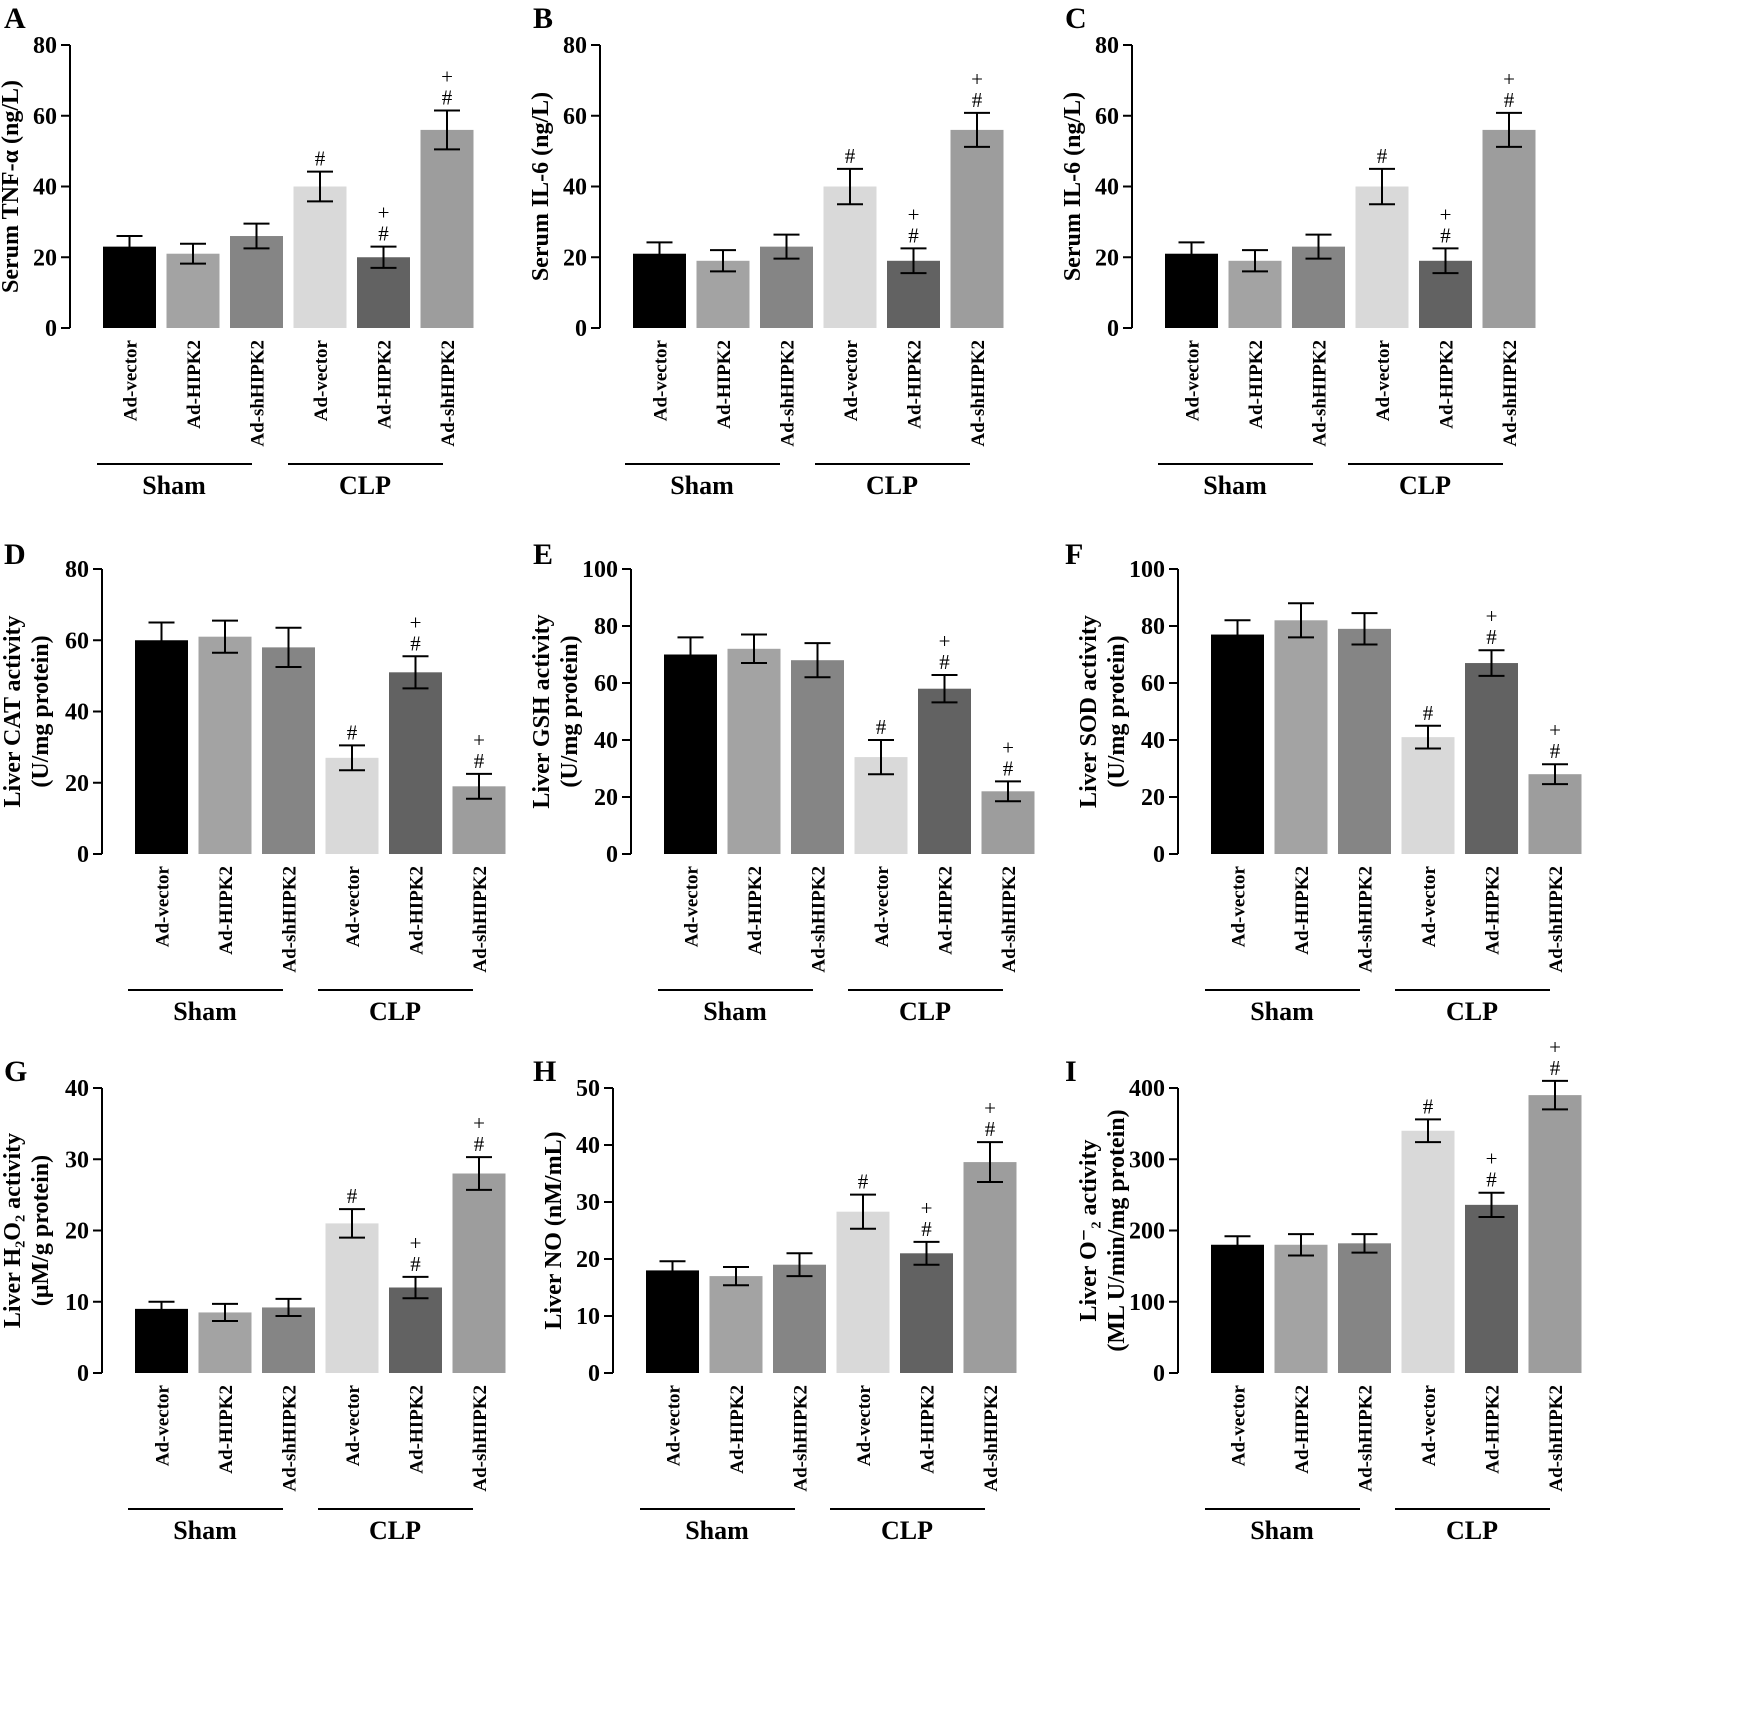 This screenshot has width=1764, height=1722. I want to click on y-tick-label: 50, so click(588, 1089).